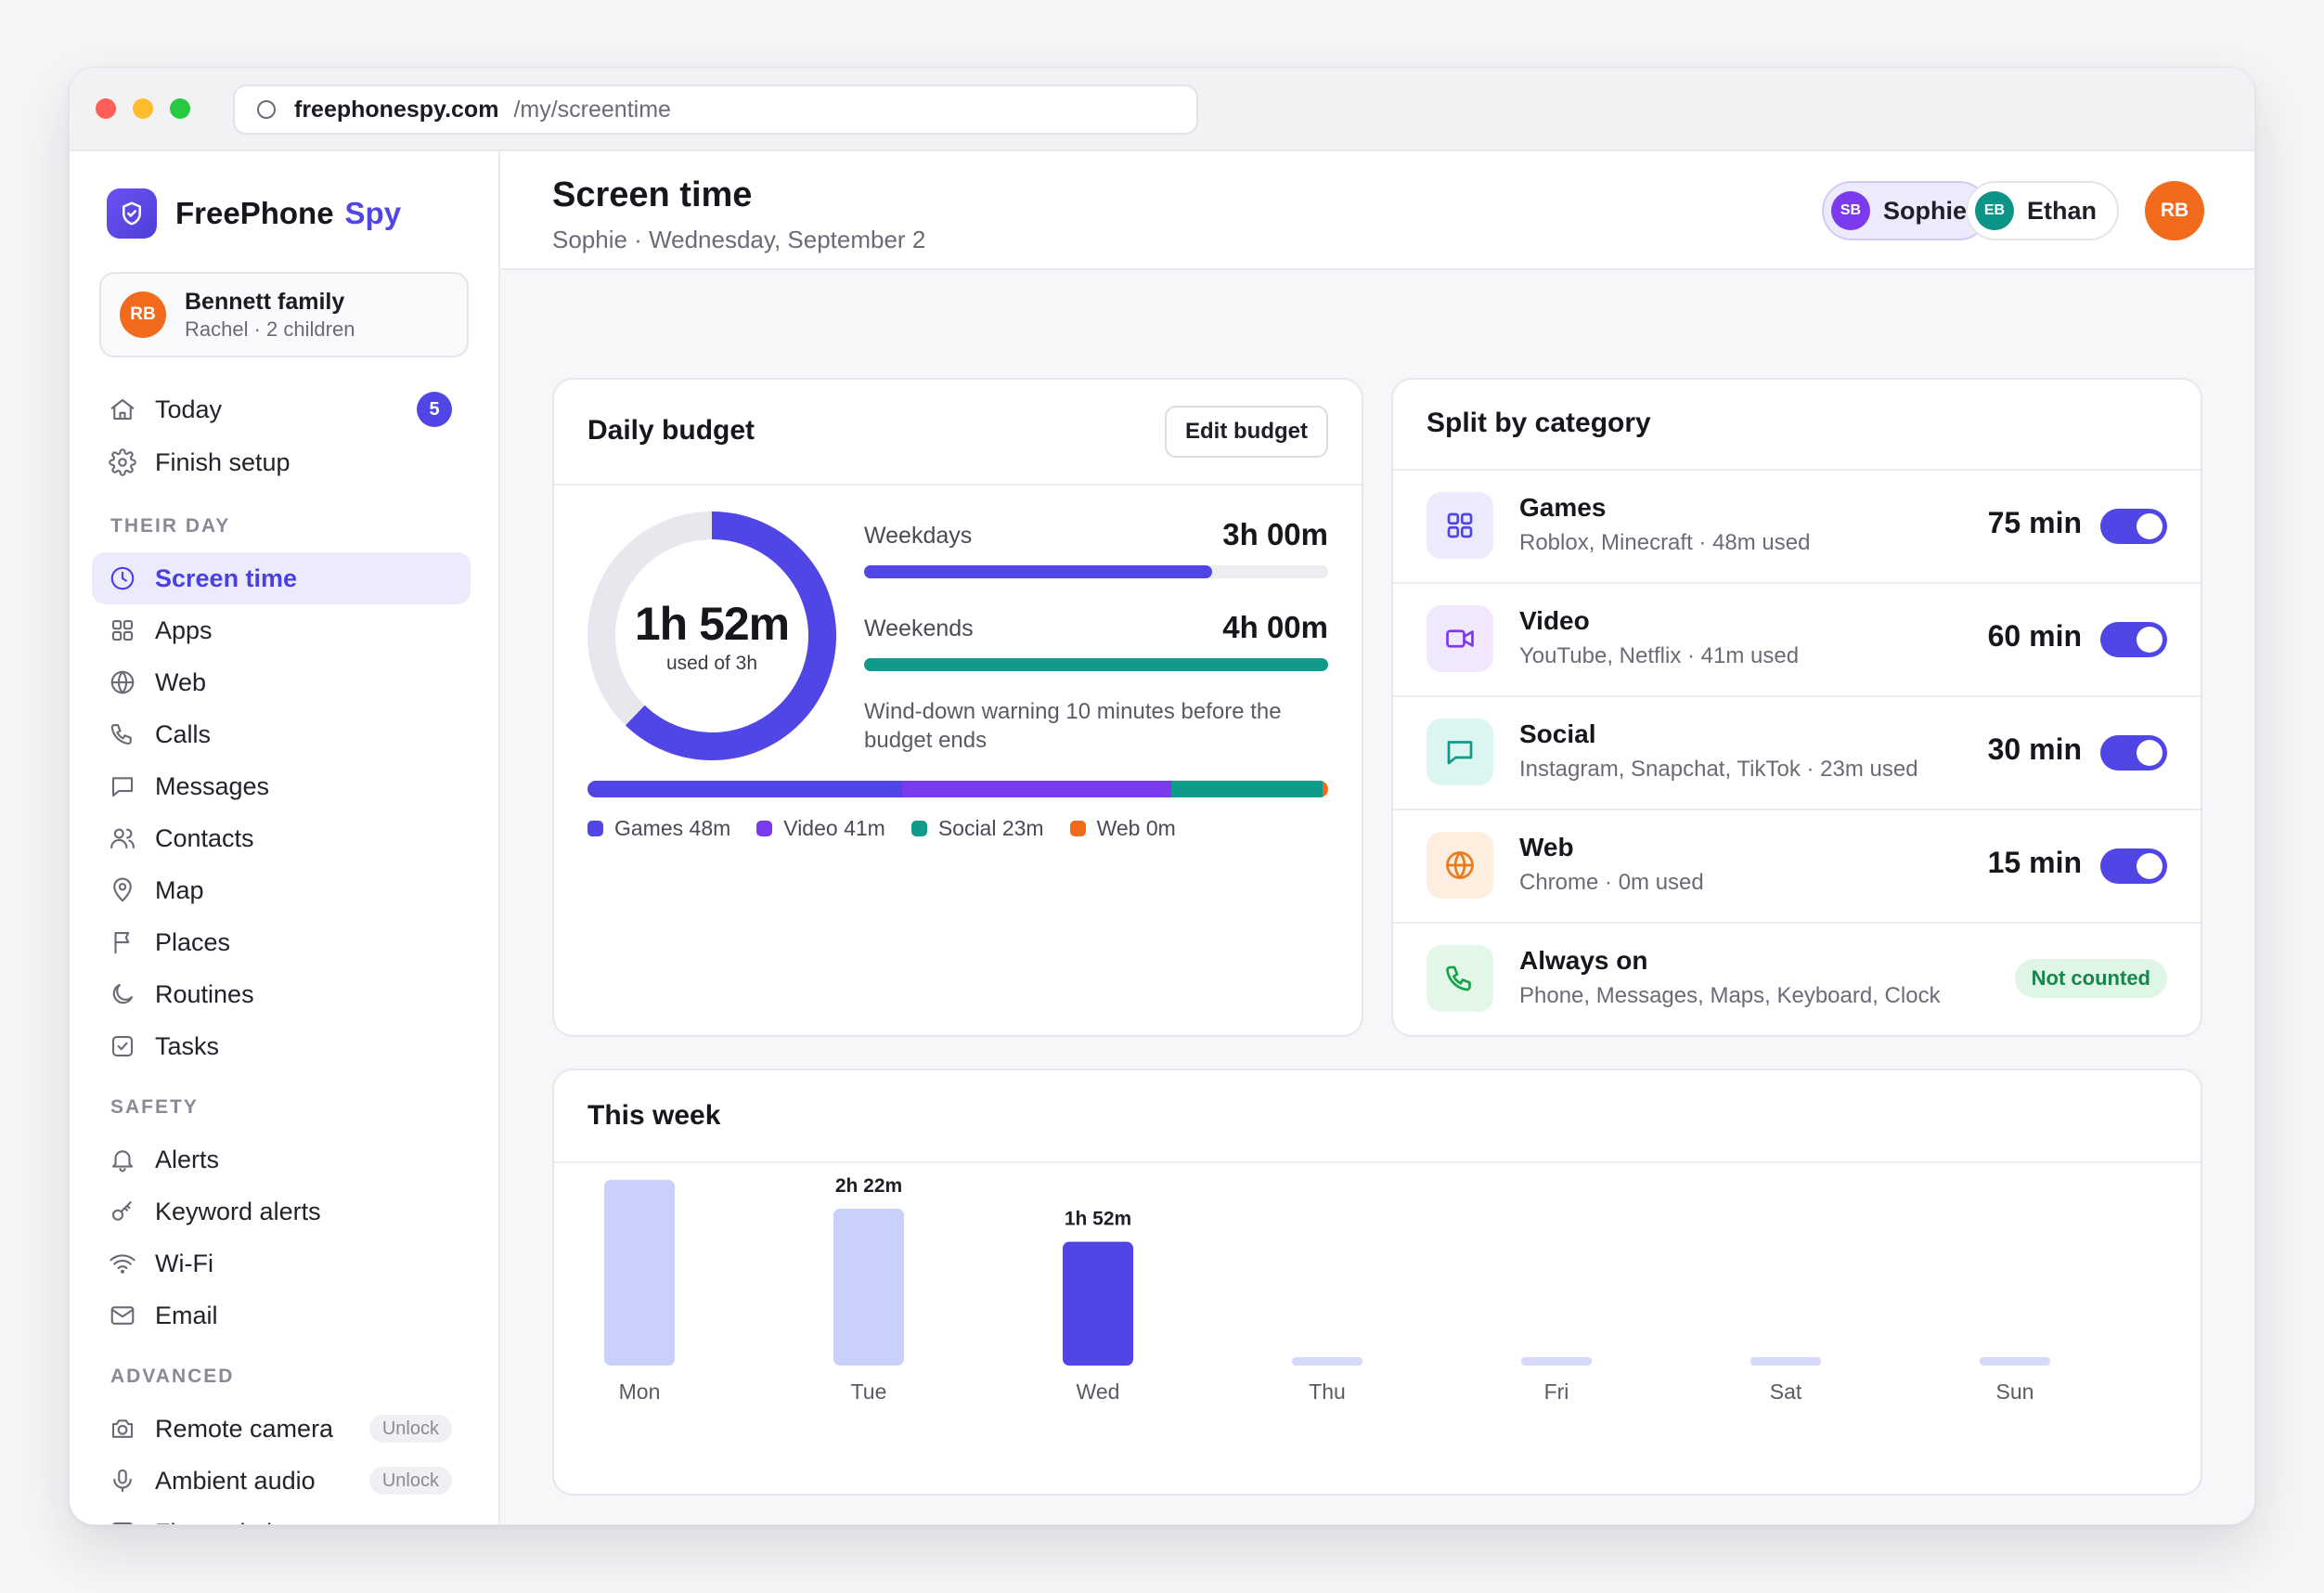  What do you see at coordinates (226, 577) in the screenshot?
I see `sidebar-item-label: Screen time` at bounding box center [226, 577].